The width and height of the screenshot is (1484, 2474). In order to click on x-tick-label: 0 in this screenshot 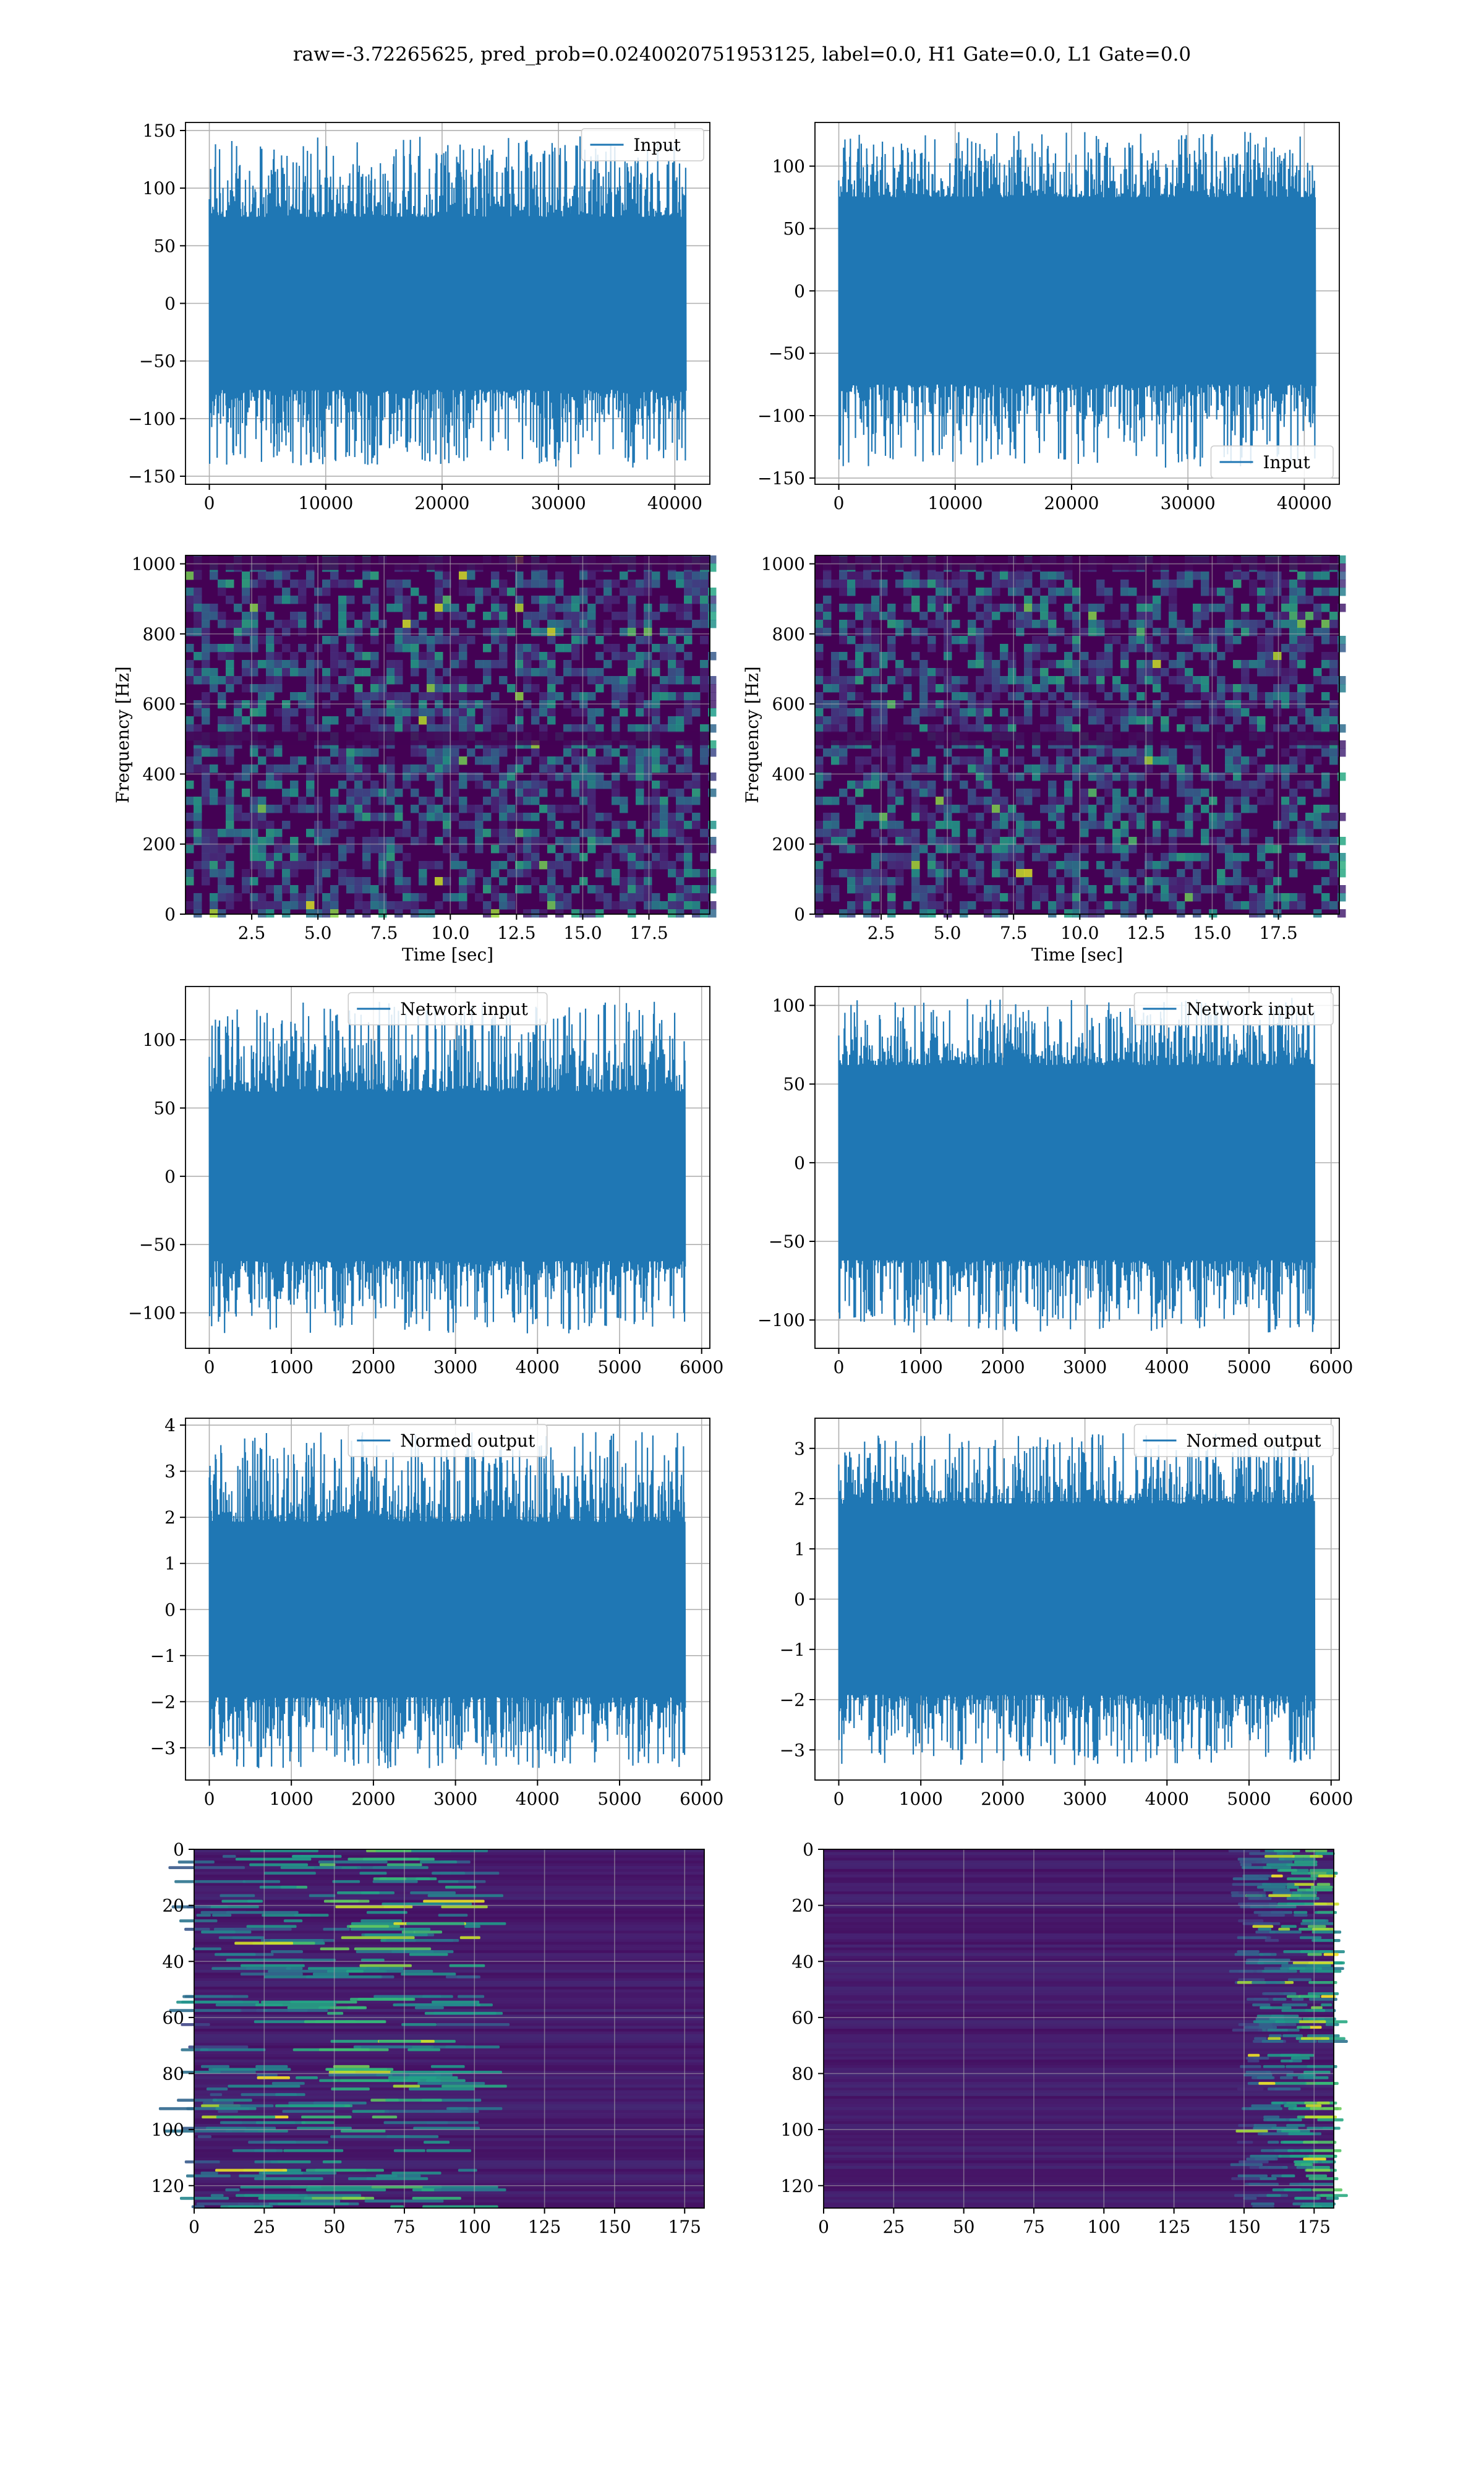, I will do `click(209, 503)`.